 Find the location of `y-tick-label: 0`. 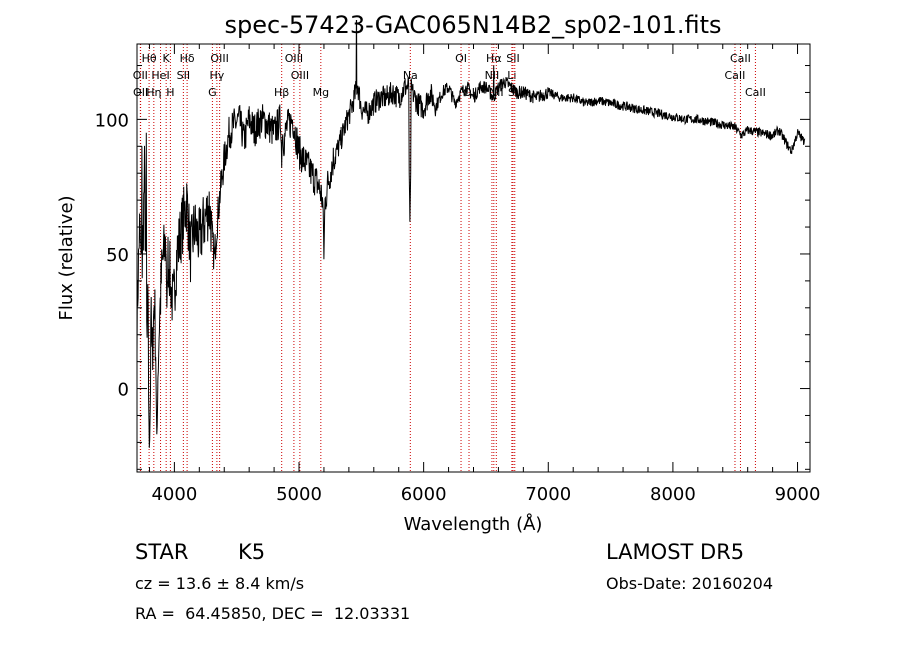

y-tick-label: 0 is located at coordinates (123, 390).